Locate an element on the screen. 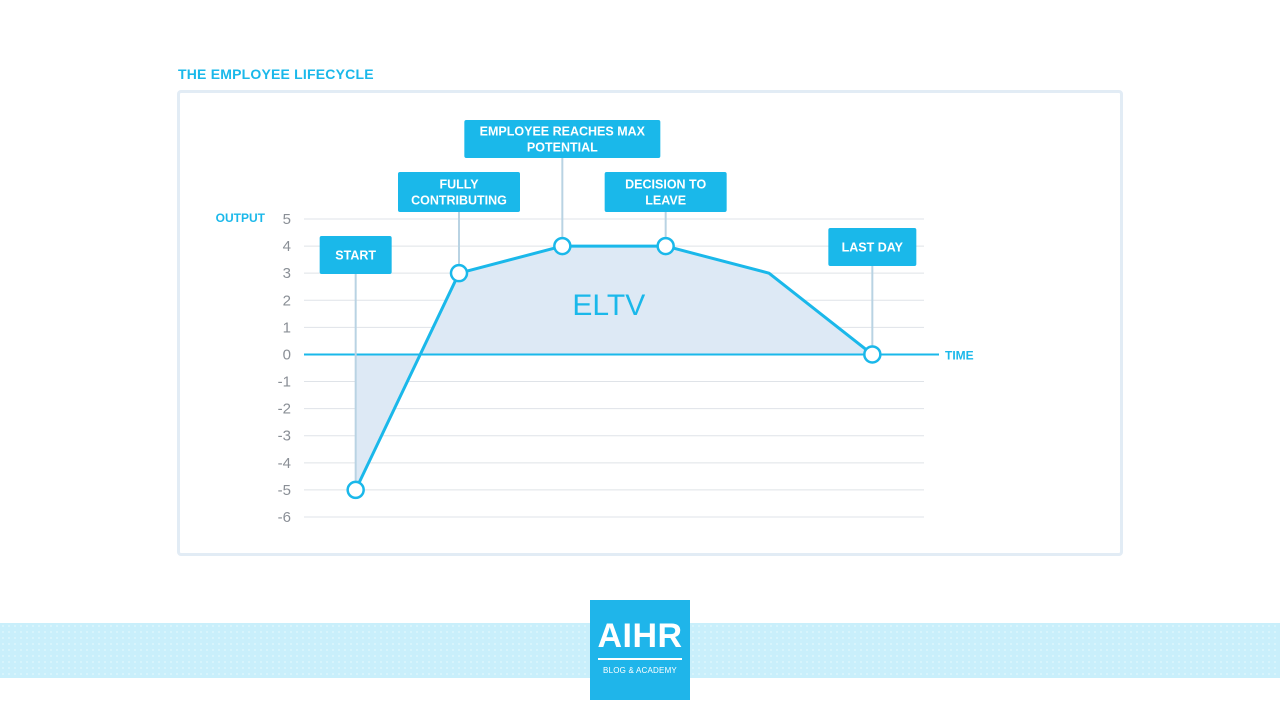 The width and height of the screenshot is (1280, 720). page-title: THE EMPLOYEE LIFECYCLE is located at coordinates (276, 74).